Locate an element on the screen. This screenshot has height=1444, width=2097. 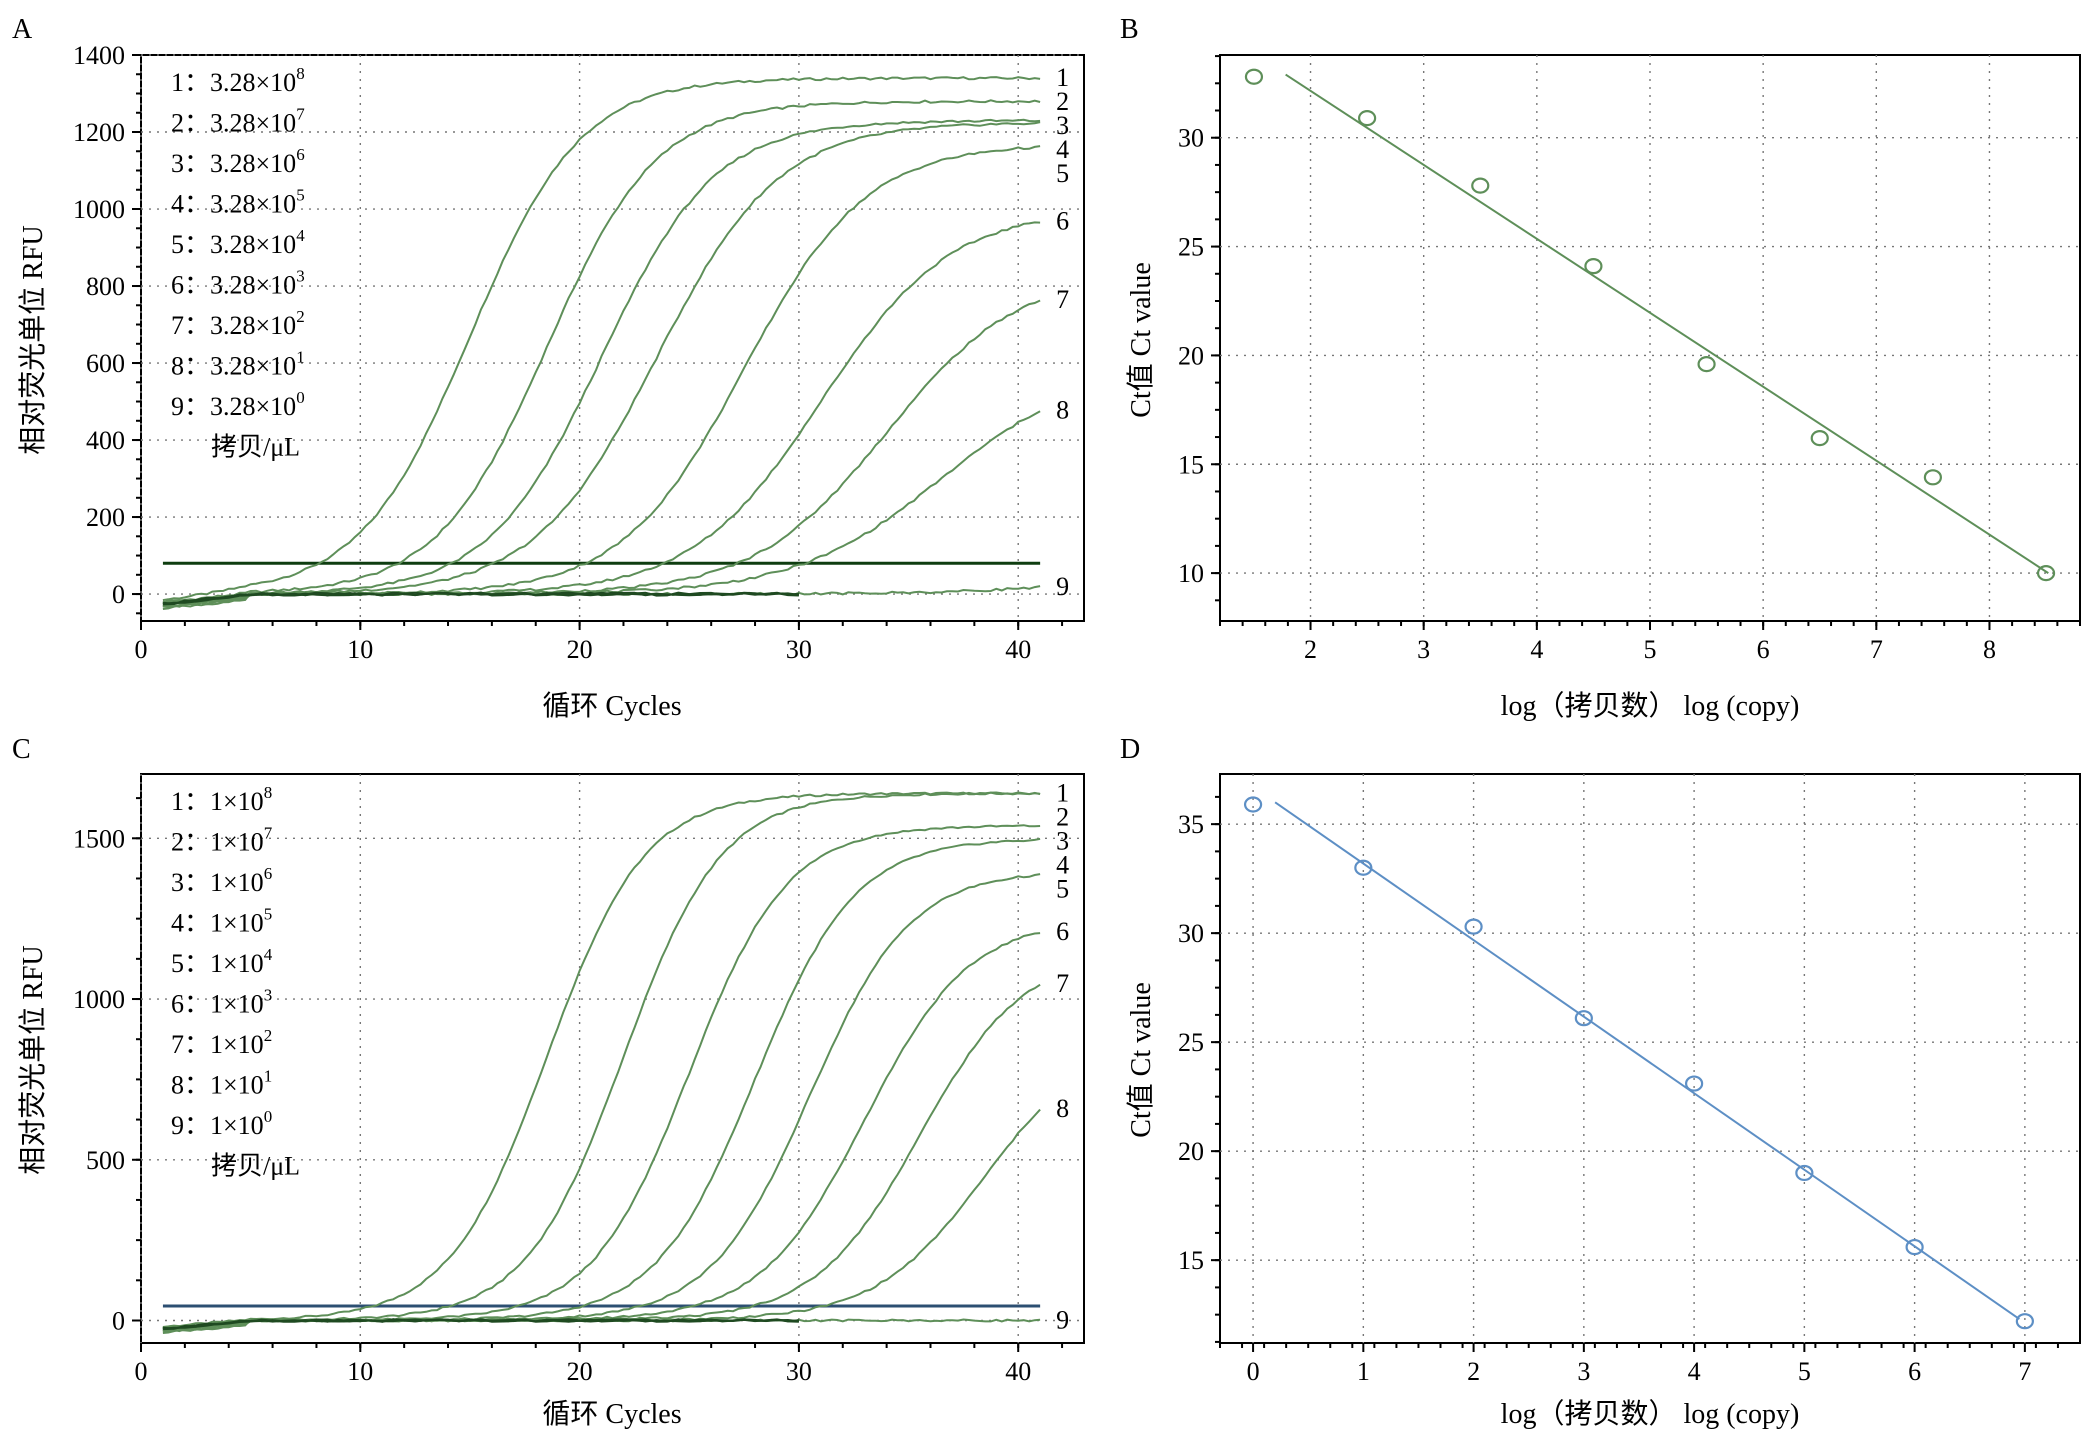
panel-b-x-tick-label: 4 is located at coordinates (1536, 649).